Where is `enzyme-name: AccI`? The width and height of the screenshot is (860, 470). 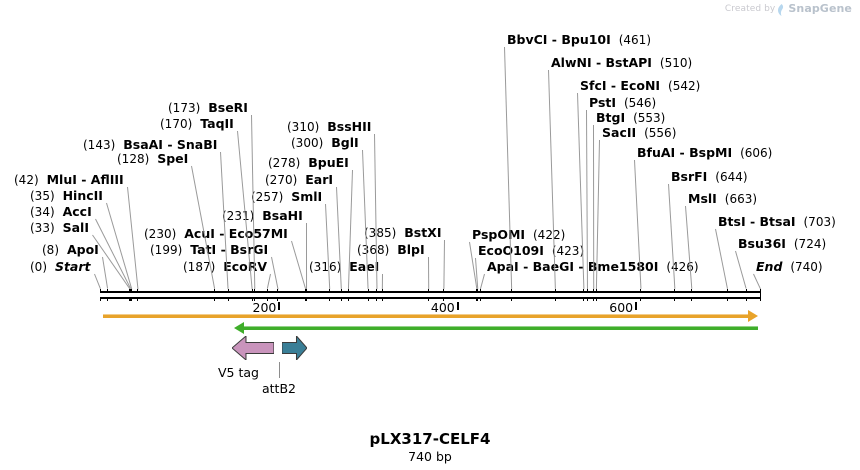 enzyme-name: AccI is located at coordinates (77, 211).